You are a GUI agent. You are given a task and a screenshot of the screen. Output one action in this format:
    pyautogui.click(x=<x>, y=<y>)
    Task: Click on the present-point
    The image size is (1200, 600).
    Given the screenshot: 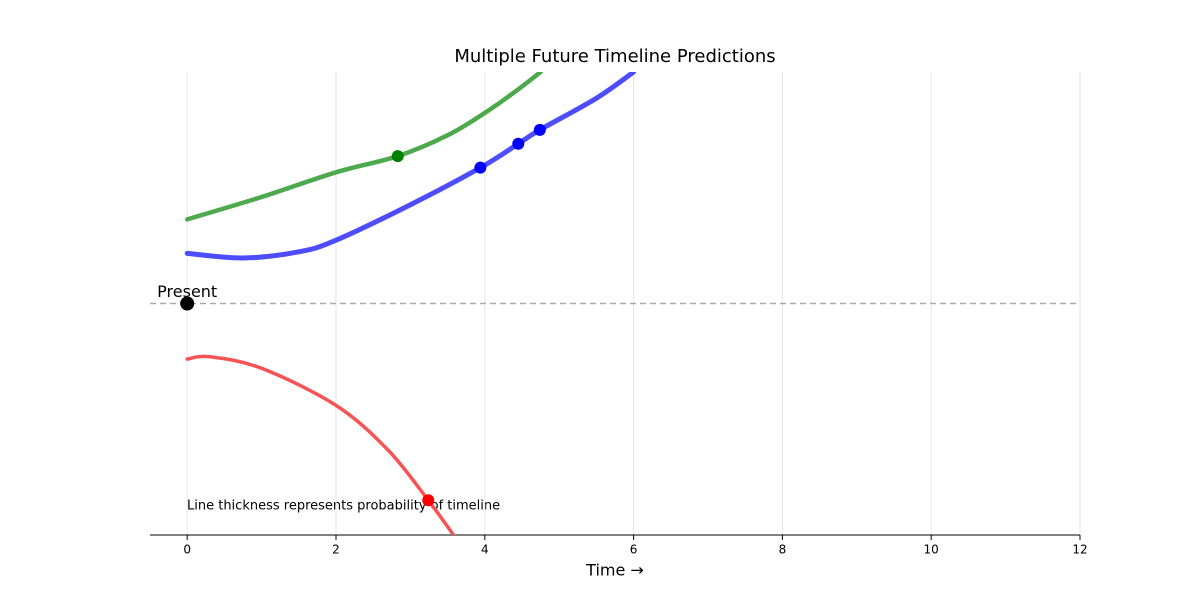 What is the action you would take?
    pyautogui.click(x=187, y=303)
    